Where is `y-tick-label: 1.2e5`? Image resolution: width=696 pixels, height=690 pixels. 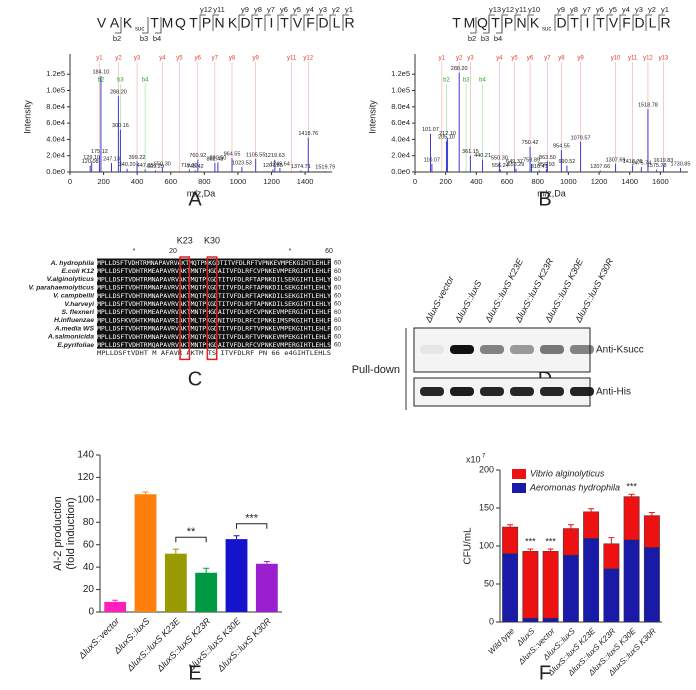 y-tick-label: 1.2e5 is located at coordinates (55, 73).